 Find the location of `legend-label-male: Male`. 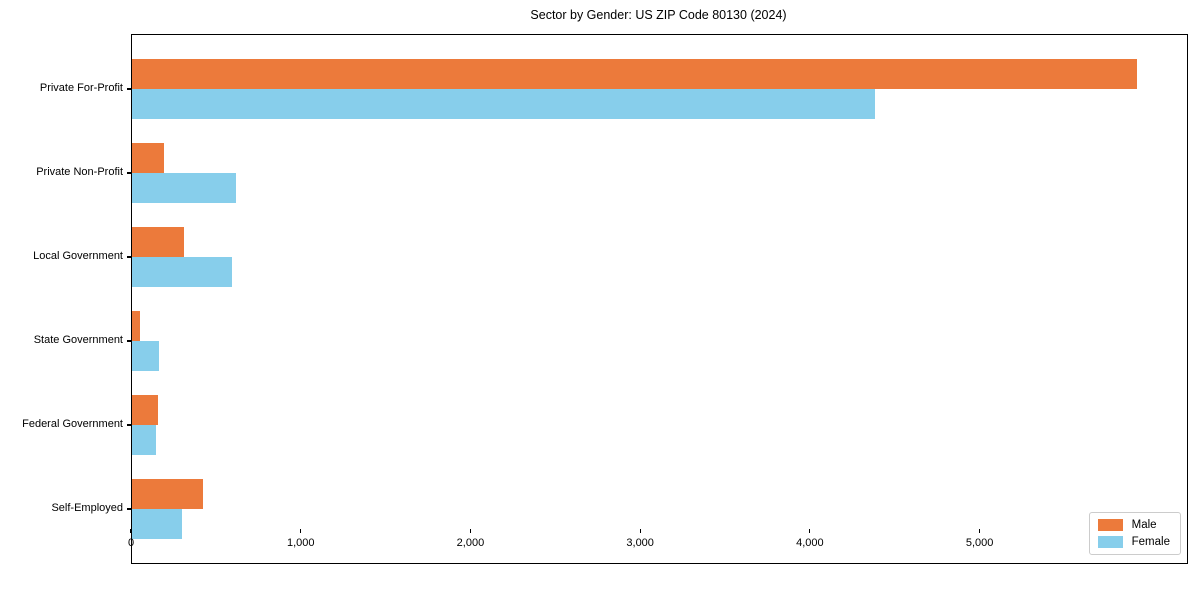

legend-label-male: Male is located at coordinates (1144, 525).